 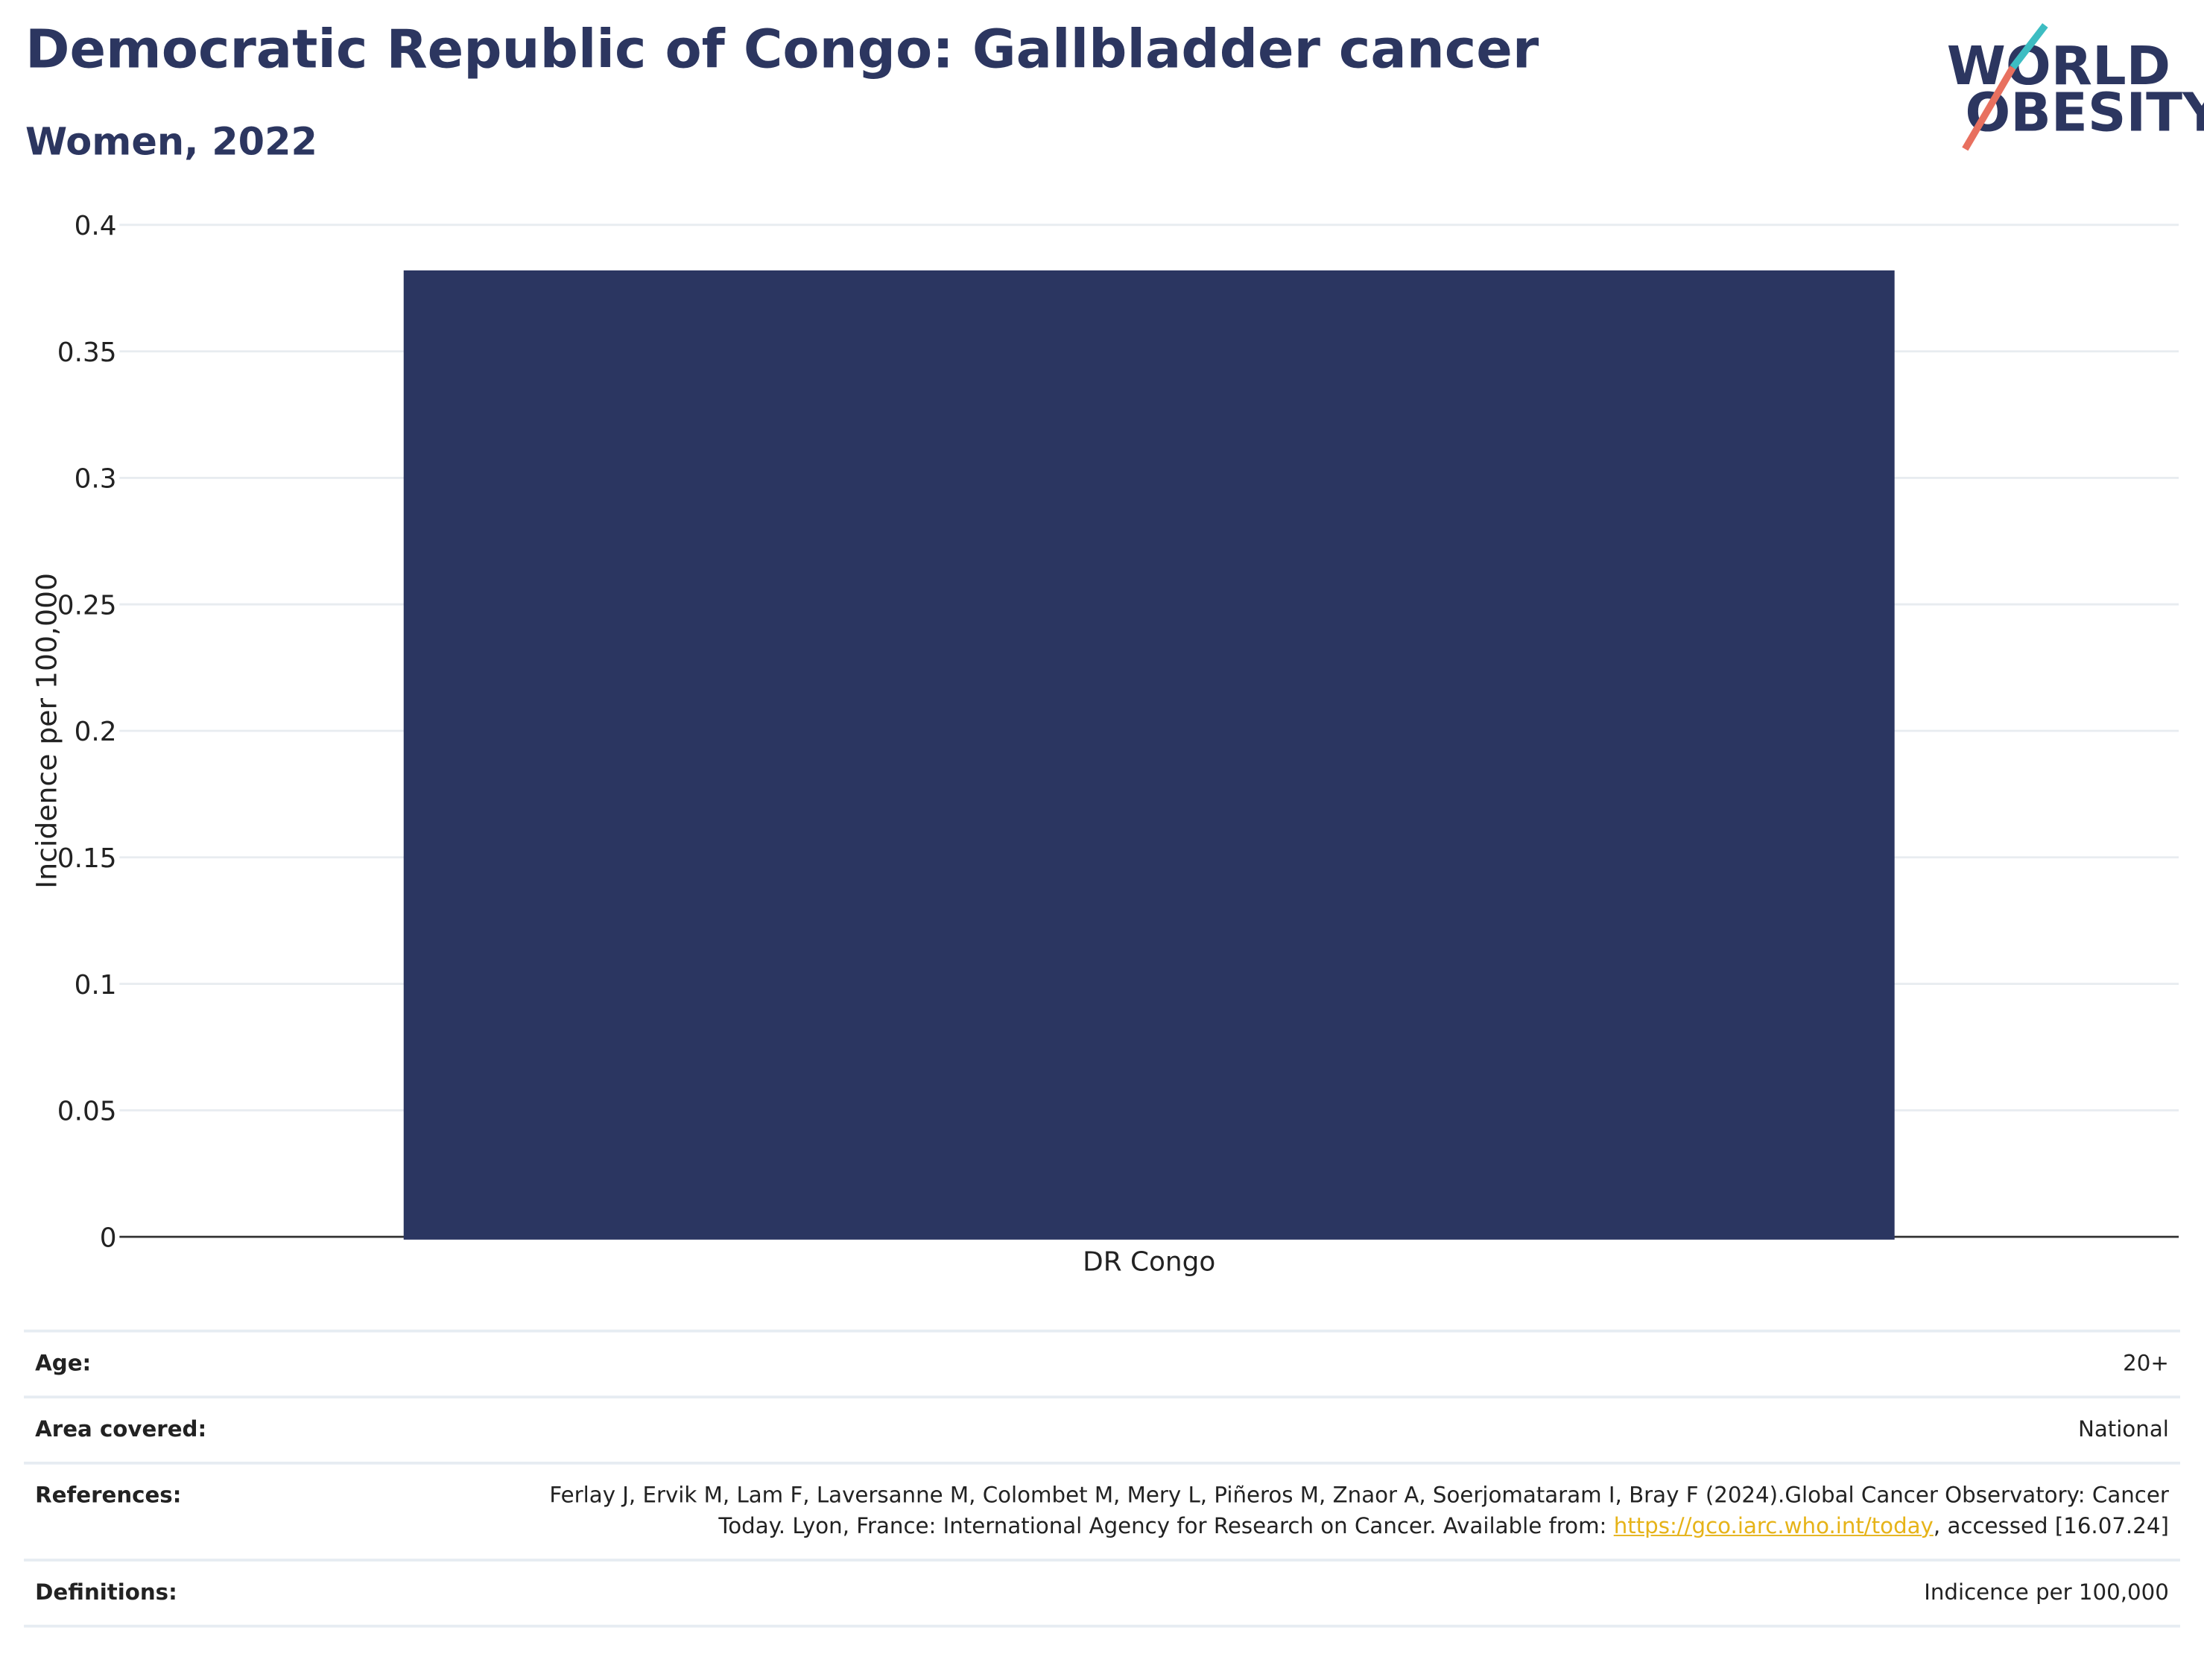 I want to click on row-label: References:, so click(x=108, y=1496).